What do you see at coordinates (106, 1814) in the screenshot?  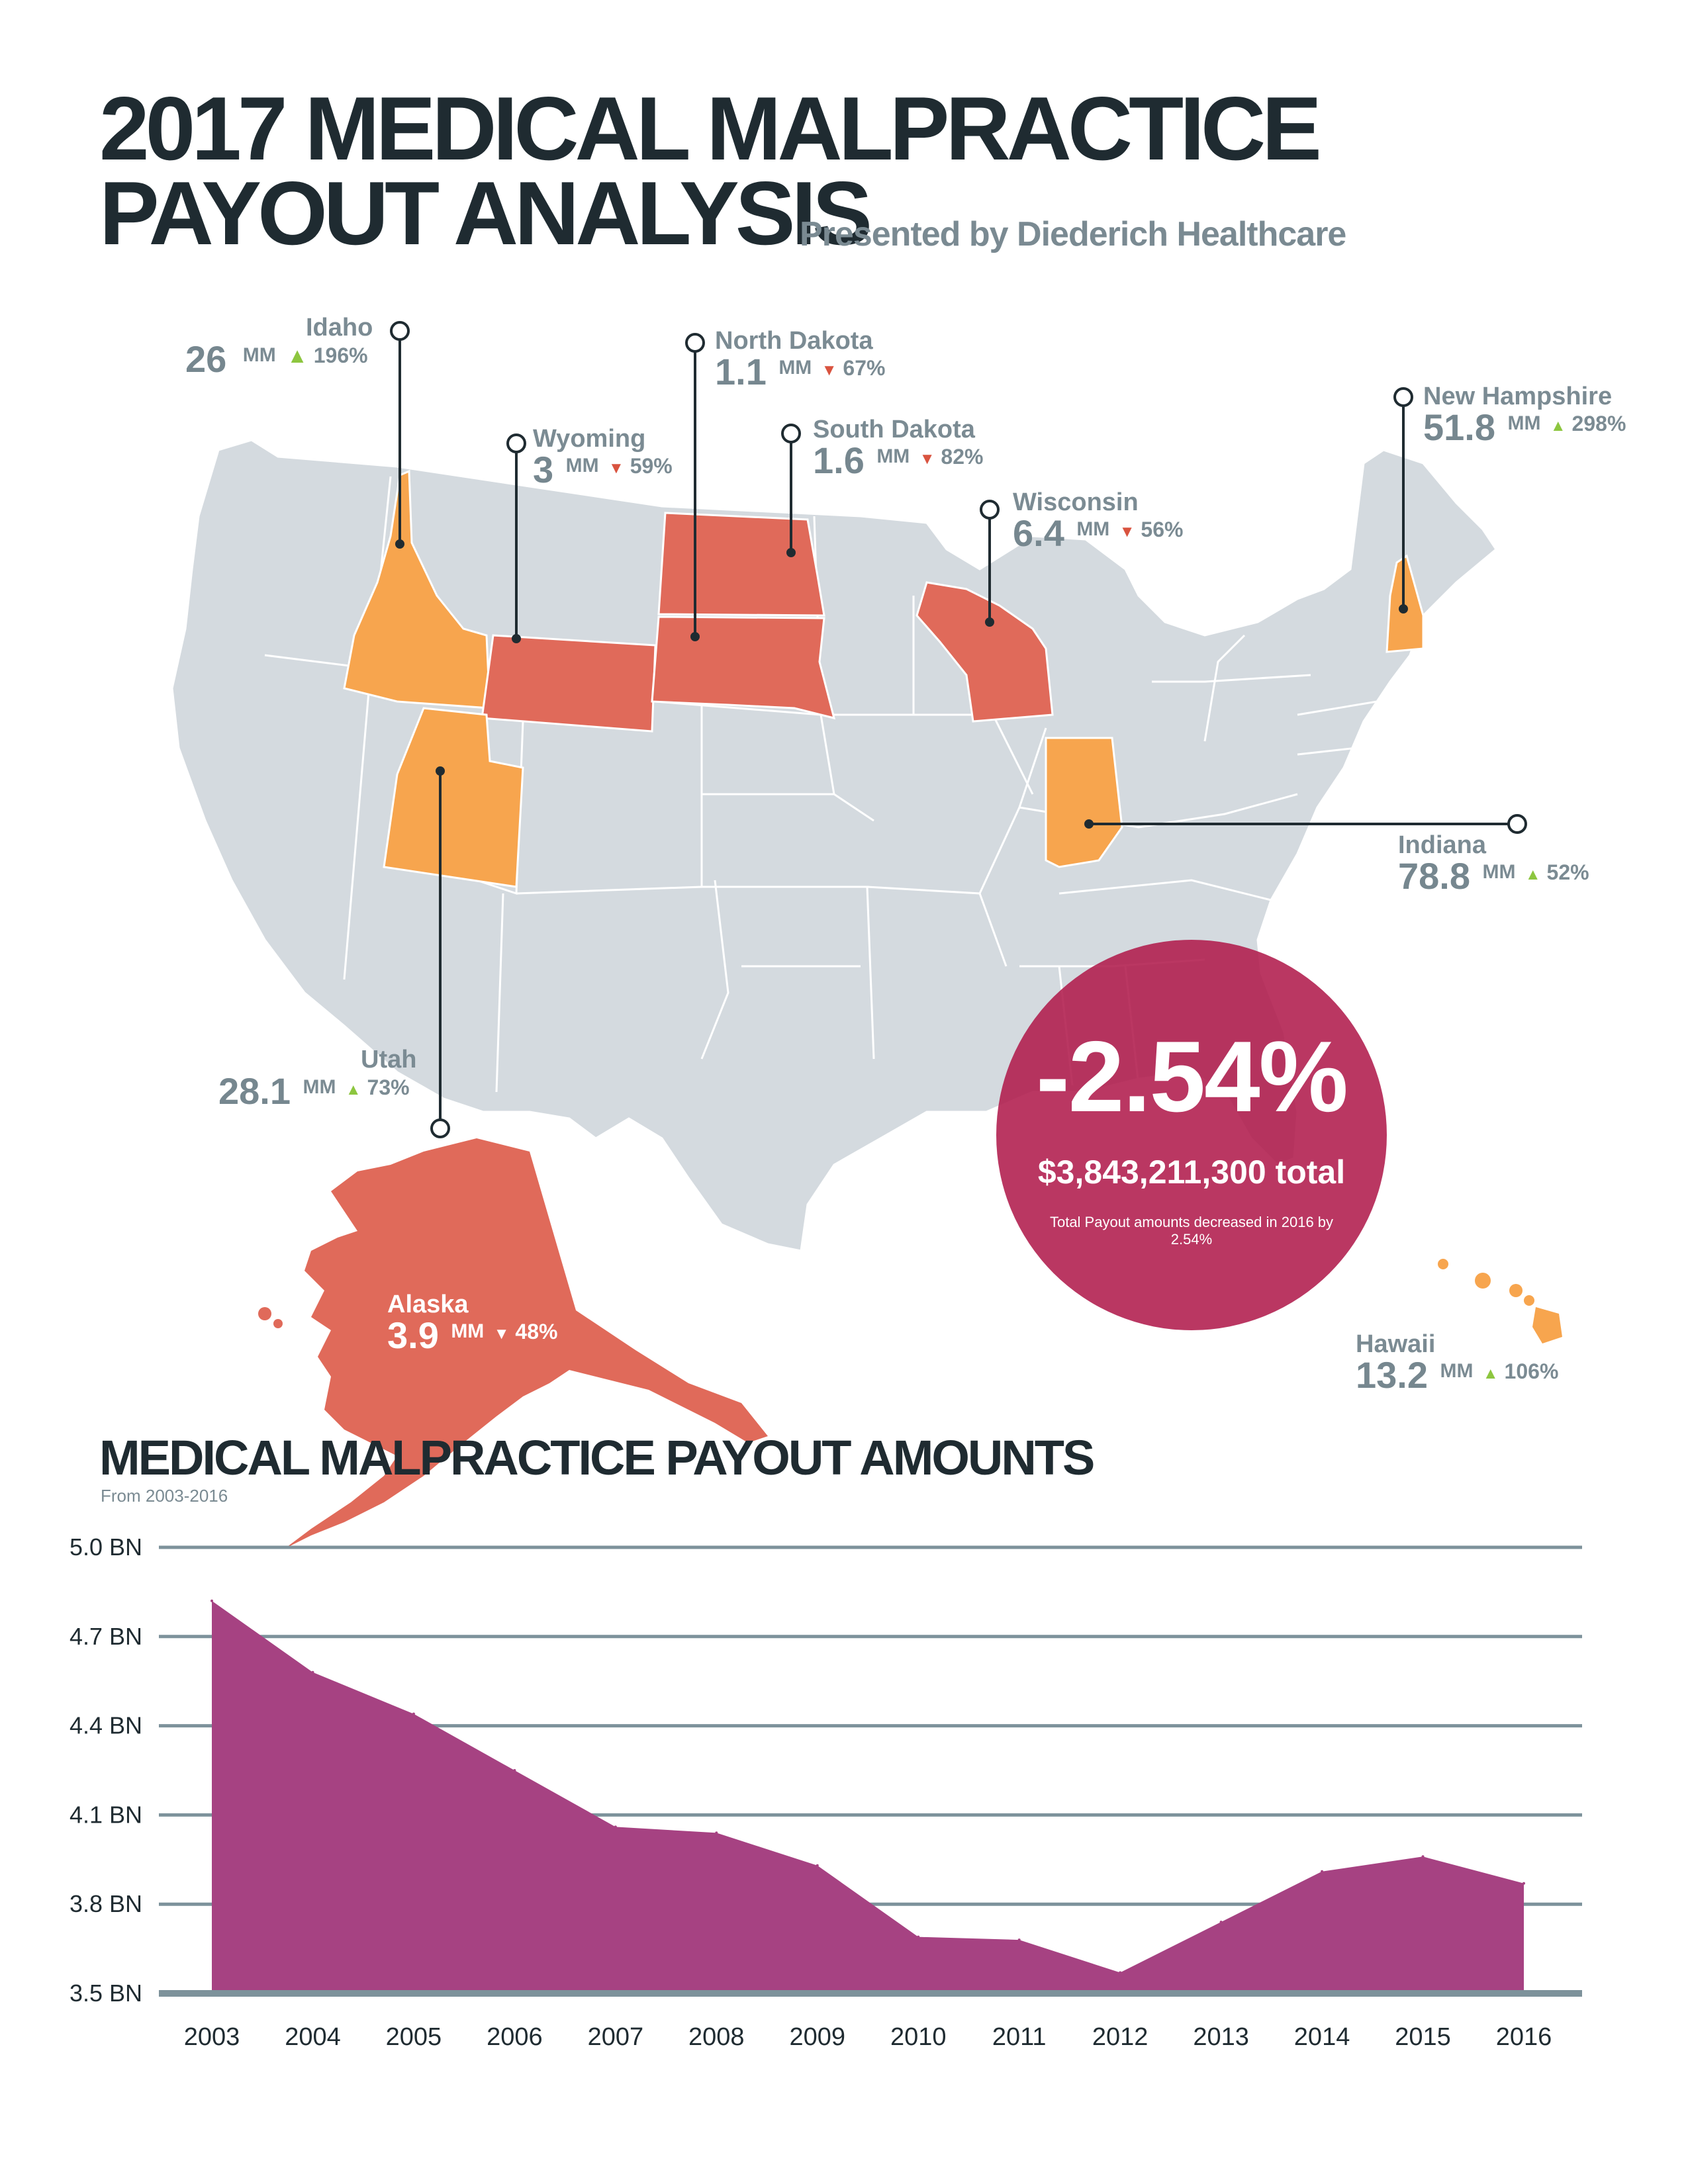 I see `y-tick-label: 4.1 BN` at bounding box center [106, 1814].